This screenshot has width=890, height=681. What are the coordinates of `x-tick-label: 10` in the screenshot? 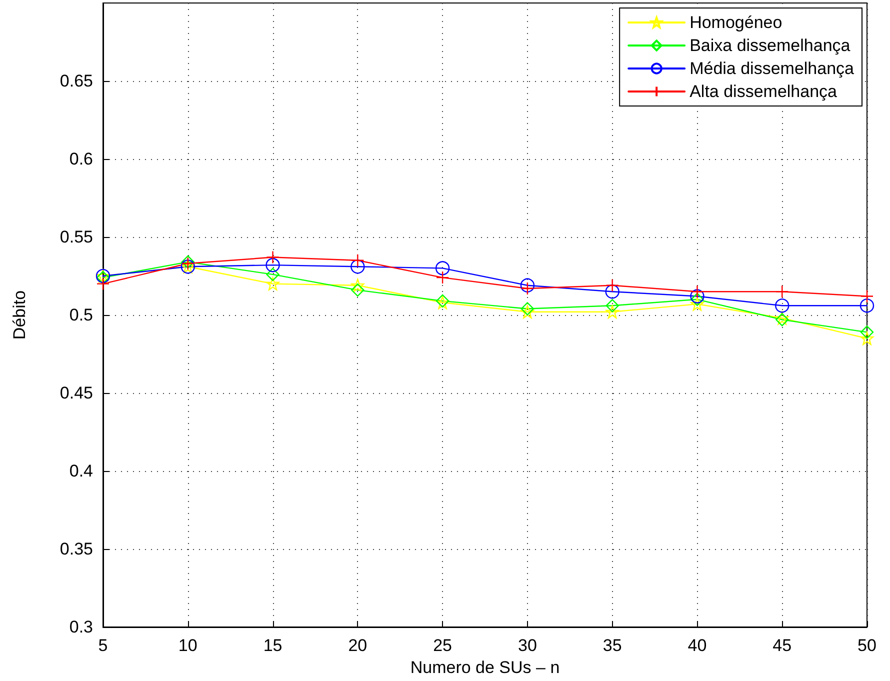 It's located at (188, 645).